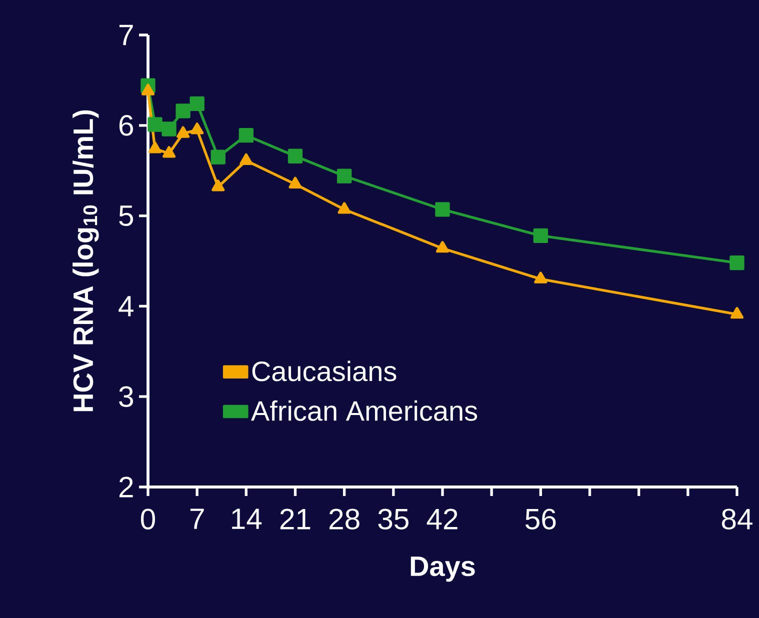 The image size is (759, 618). Describe the element at coordinates (126, 306) in the screenshot. I see `y-tick-label: 4` at that location.